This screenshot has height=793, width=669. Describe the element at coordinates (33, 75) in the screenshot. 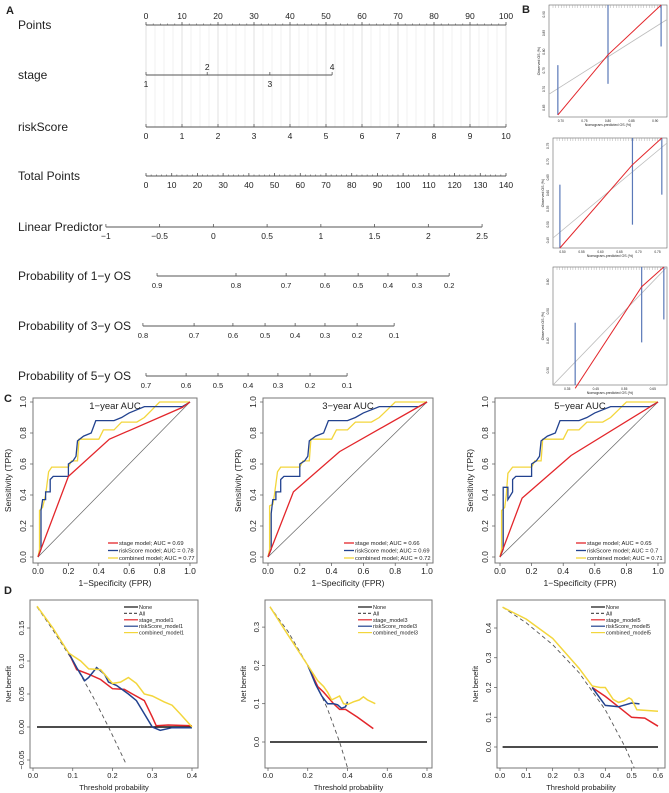

I see `axis-label: stage` at that location.